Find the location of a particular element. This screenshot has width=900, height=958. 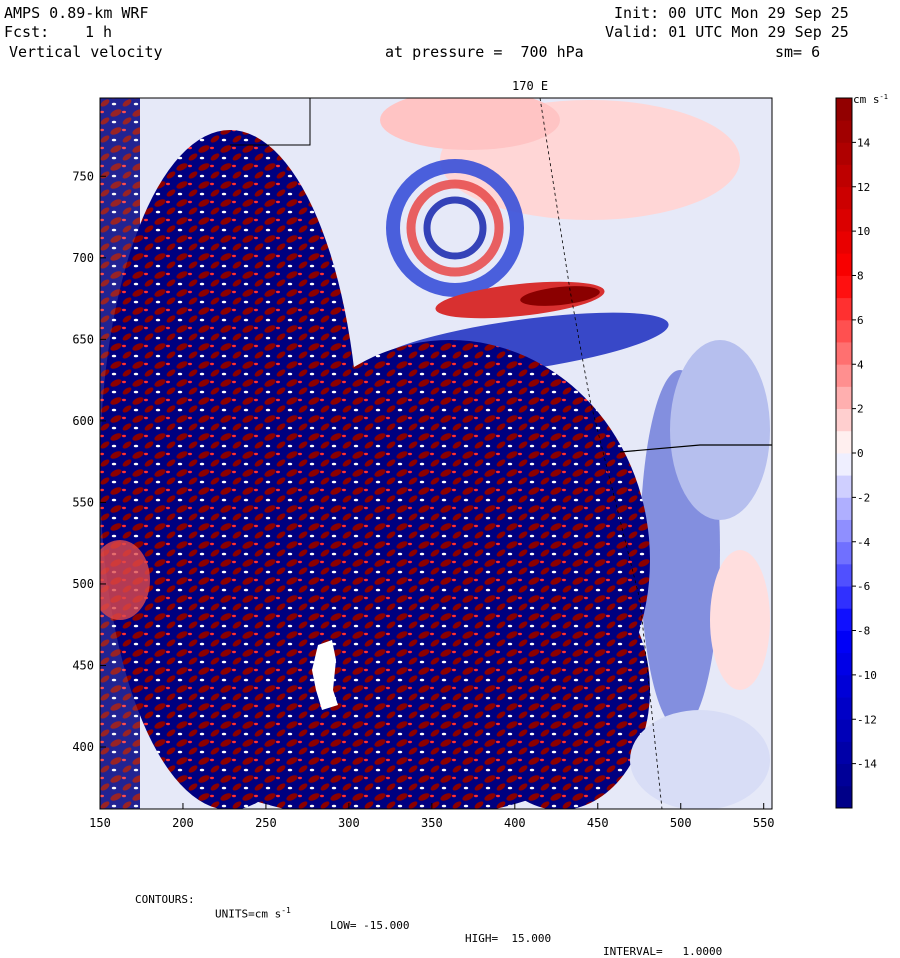

footer-high: HIGH= 15.000 is located at coordinates (508, 938).